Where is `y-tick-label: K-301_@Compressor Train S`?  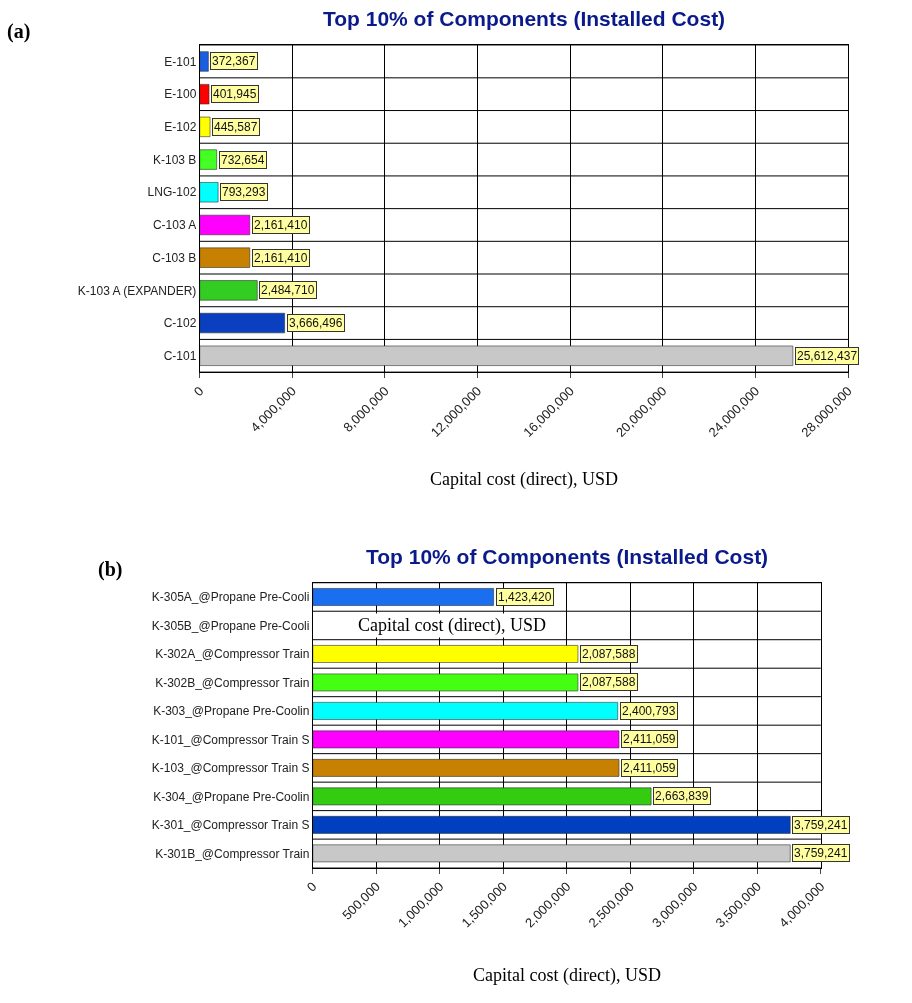
y-tick-label: K-301_@Compressor Train S is located at coordinates (230, 825).